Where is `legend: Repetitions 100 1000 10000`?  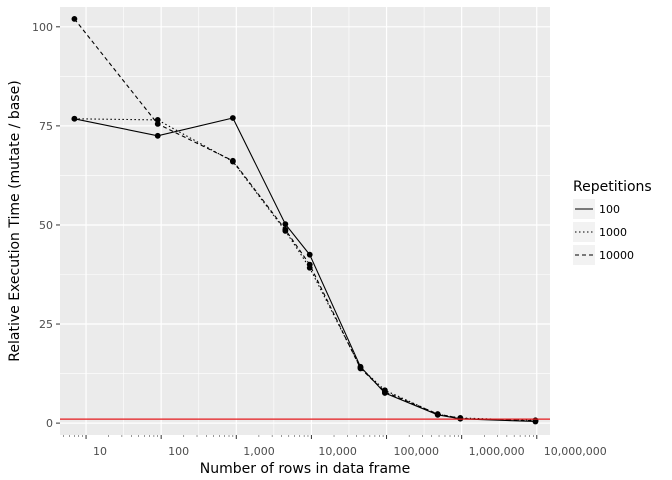 legend: Repetitions 100 1000 10000 is located at coordinates (612, 222).